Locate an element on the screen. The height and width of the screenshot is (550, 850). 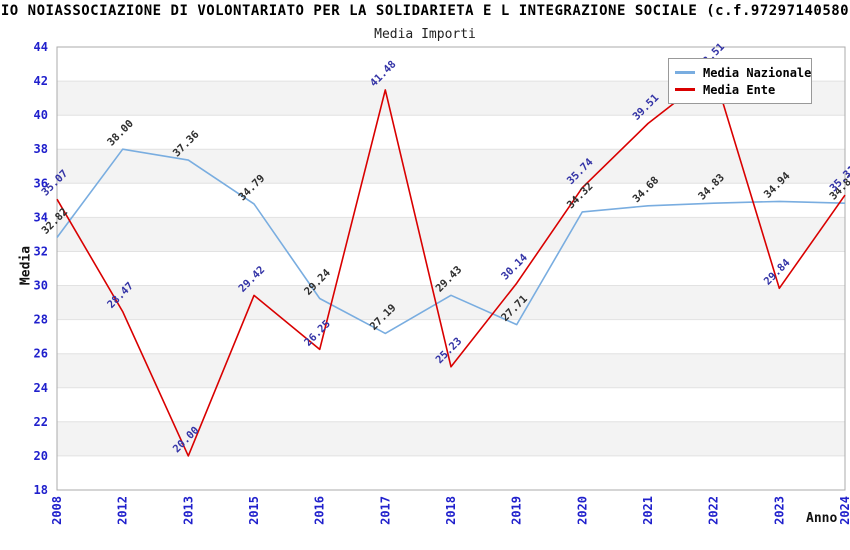
legend-item-media-ente: Media Ente is located at coordinates (740, 89).